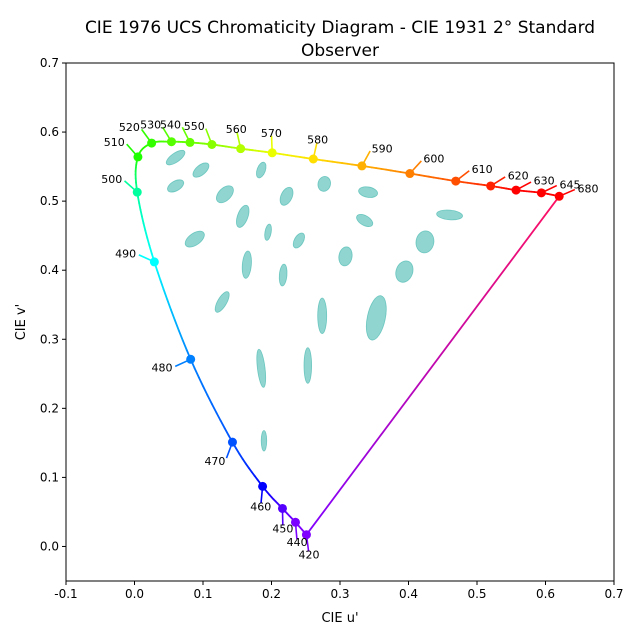 This screenshot has width=640, height=644. I want to click on wavelength-label-590: 590, so click(382, 148).